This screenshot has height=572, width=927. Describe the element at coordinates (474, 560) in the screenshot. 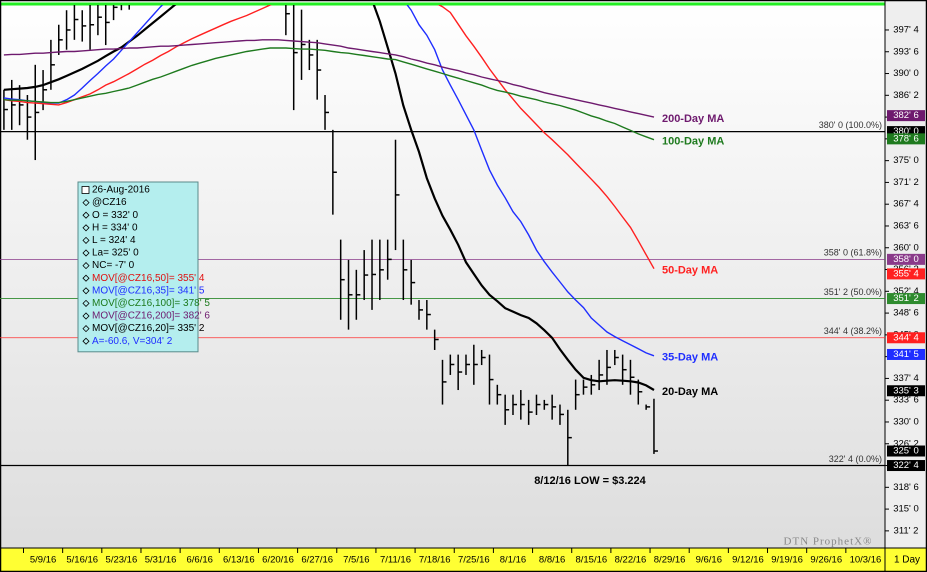

I see `x-tick-label: 7/25/16` at that location.